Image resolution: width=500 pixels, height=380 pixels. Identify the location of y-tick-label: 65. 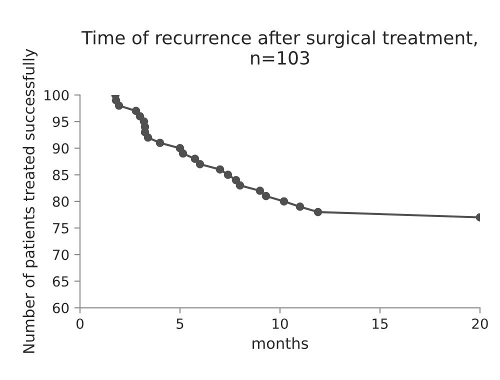
(60, 281).